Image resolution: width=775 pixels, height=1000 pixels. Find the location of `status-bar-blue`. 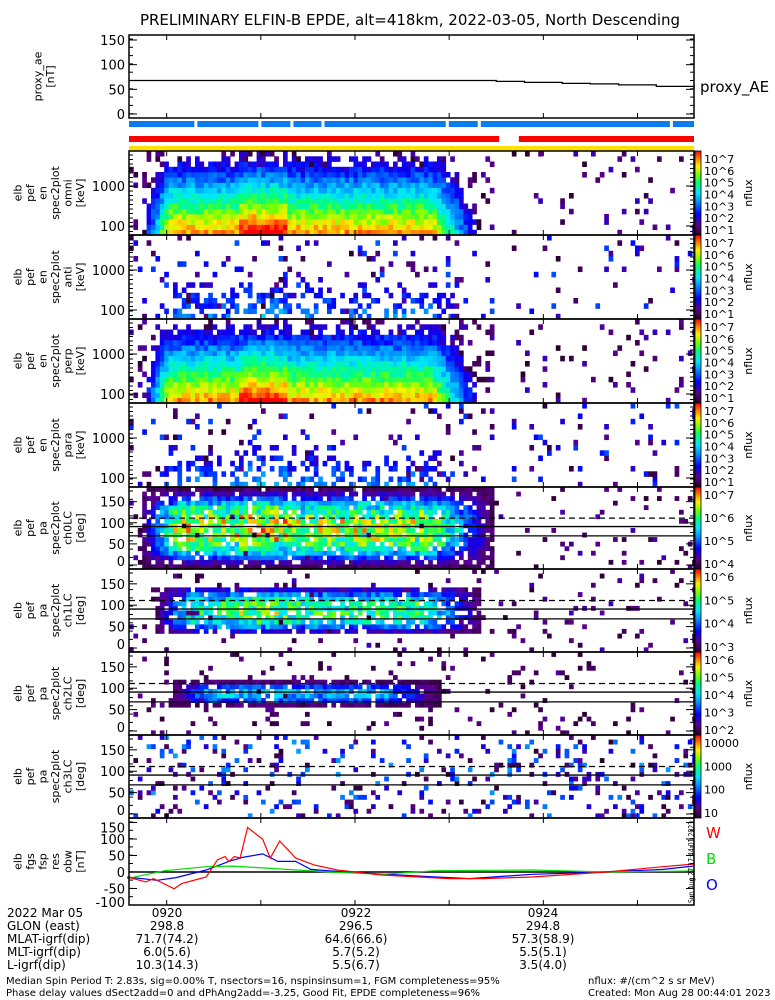

status-bar-blue is located at coordinates (463, 124).